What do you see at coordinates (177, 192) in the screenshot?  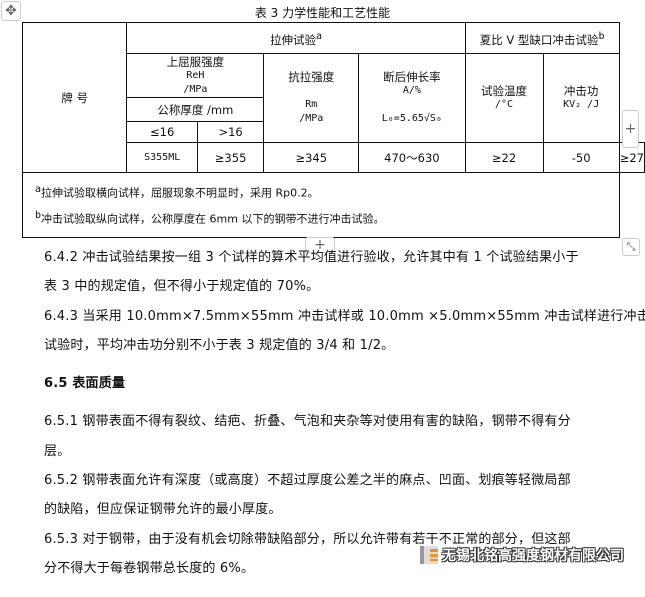 I see `footnote-a: a拉伸试验取横向试样，屈服现象不明显时，采用 Rp0.2。` at bounding box center [177, 192].